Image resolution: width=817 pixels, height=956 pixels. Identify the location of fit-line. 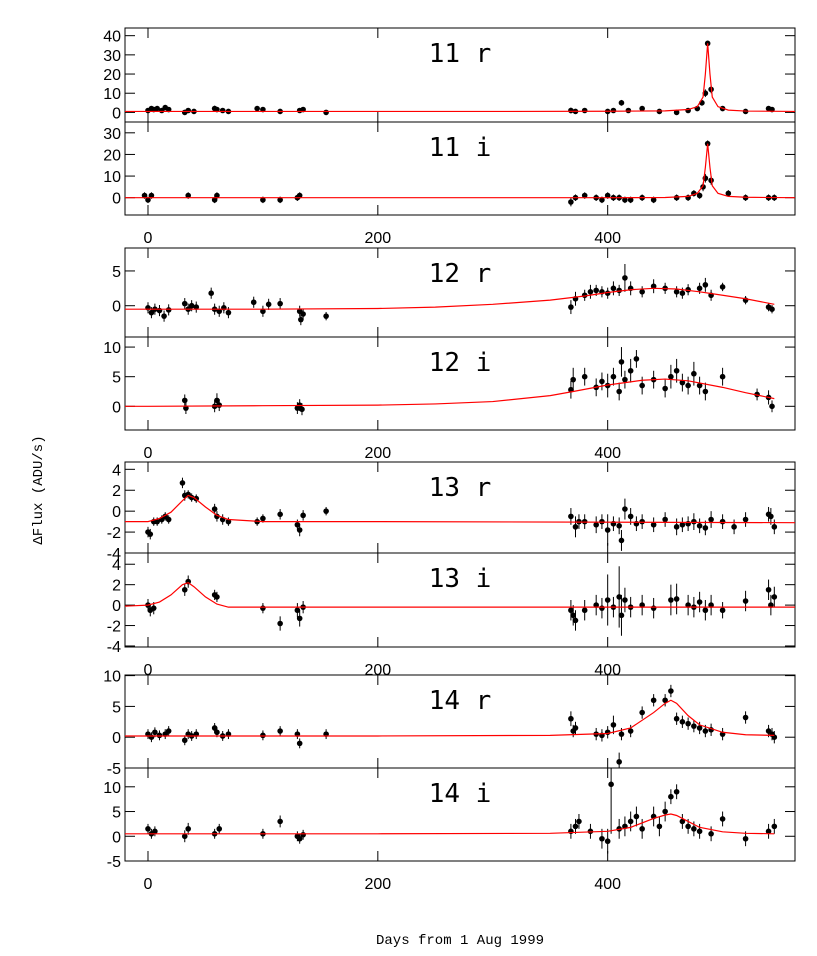
(450, 392).